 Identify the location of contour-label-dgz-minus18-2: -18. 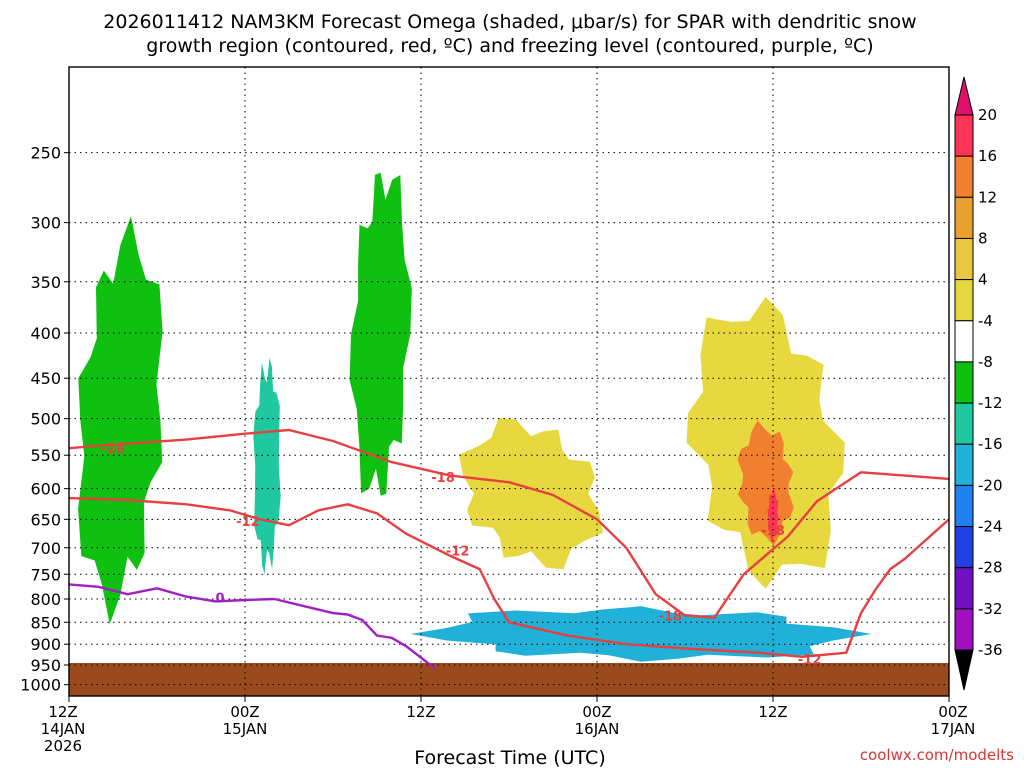
(671, 616).